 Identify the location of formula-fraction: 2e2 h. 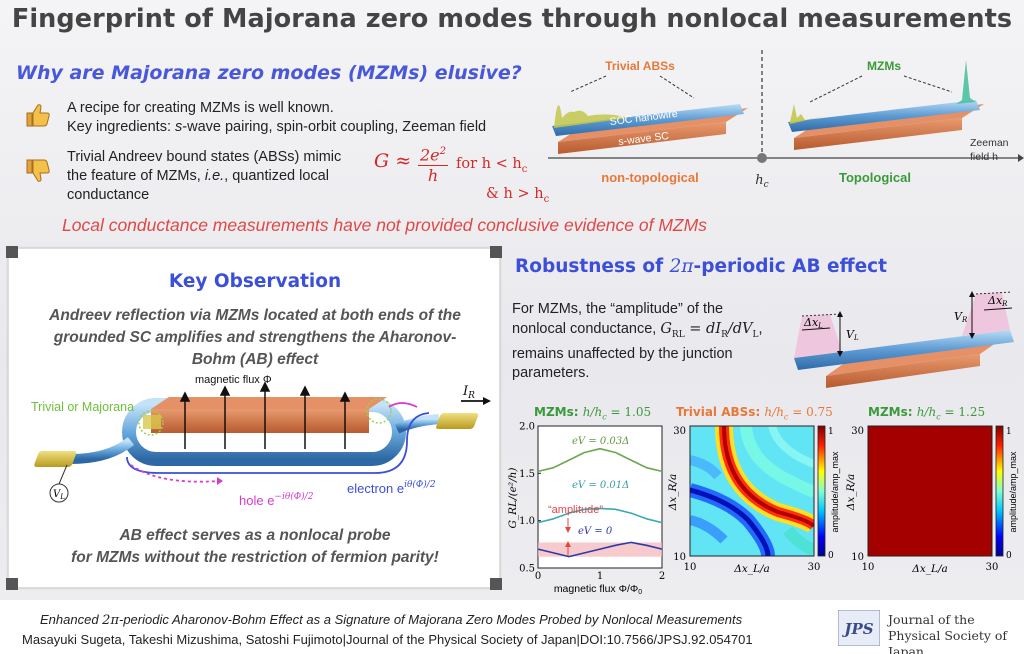
(433, 164).